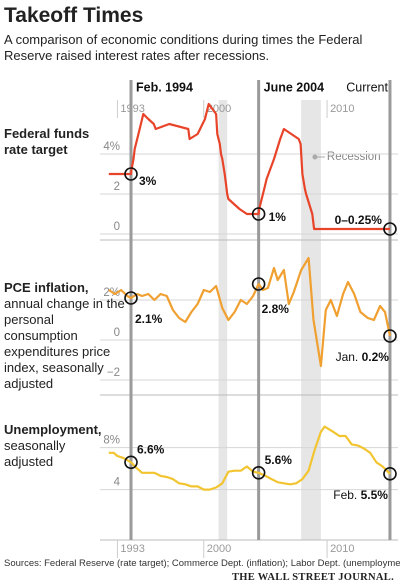 The image size is (400, 586). What do you see at coordinates (46, 287) in the screenshot?
I see `panel-title: PCE inflation,` at bounding box center [46, 287].